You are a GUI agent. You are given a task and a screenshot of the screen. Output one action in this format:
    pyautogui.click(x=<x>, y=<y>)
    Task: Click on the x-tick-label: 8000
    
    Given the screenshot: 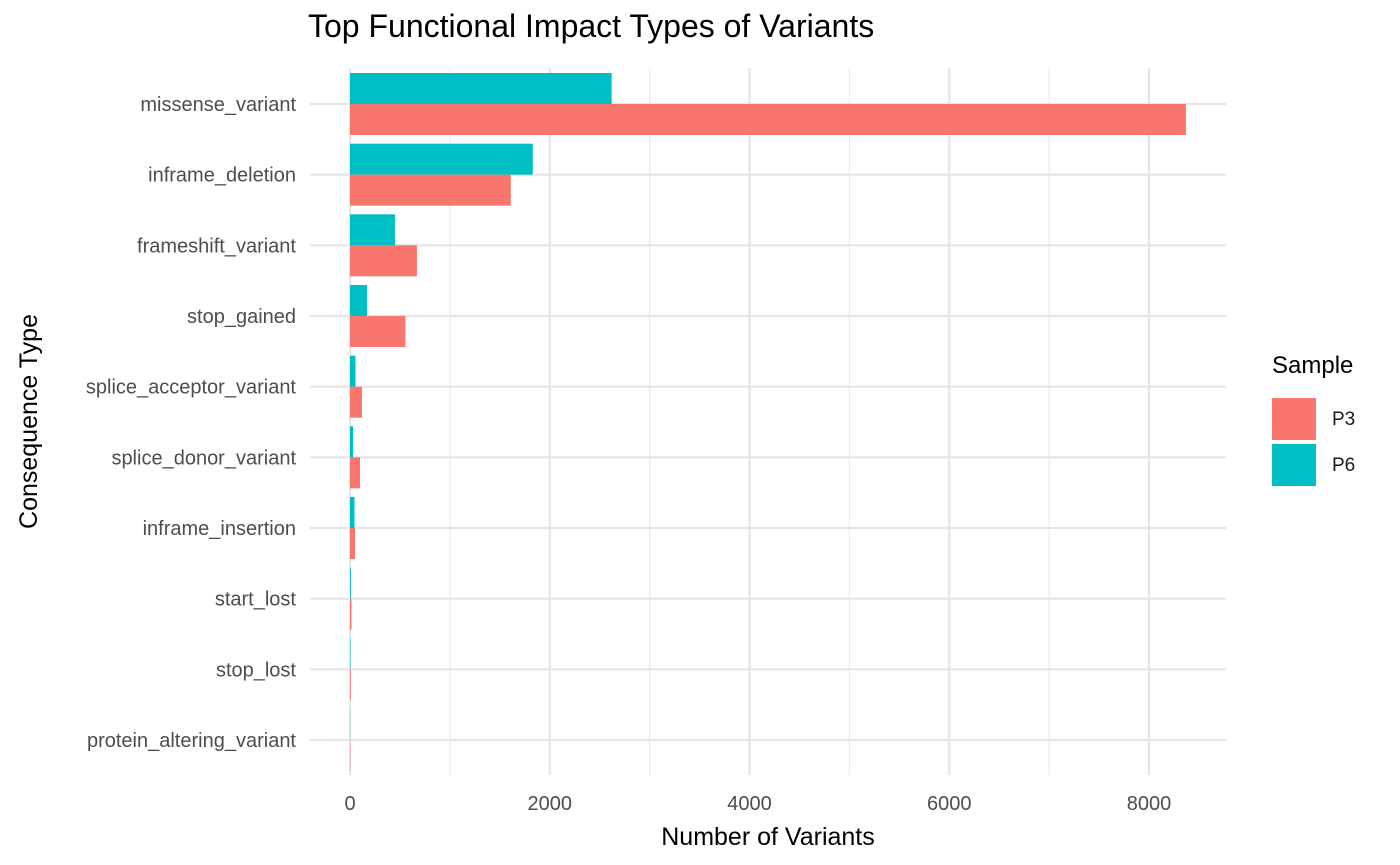 What is the action you would take?
    pyautogui.click(x=1149, y=804)
    